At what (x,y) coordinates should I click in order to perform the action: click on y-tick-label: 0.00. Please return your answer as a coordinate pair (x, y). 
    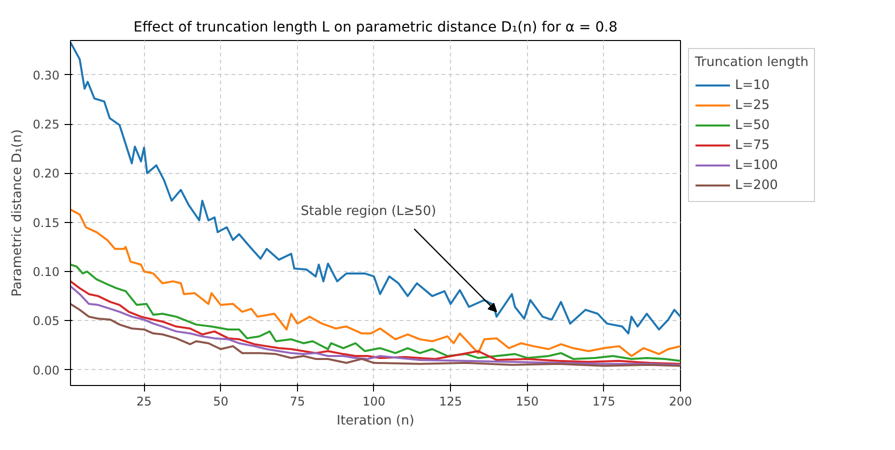
    Looking at the image, I should click on (46, 370).